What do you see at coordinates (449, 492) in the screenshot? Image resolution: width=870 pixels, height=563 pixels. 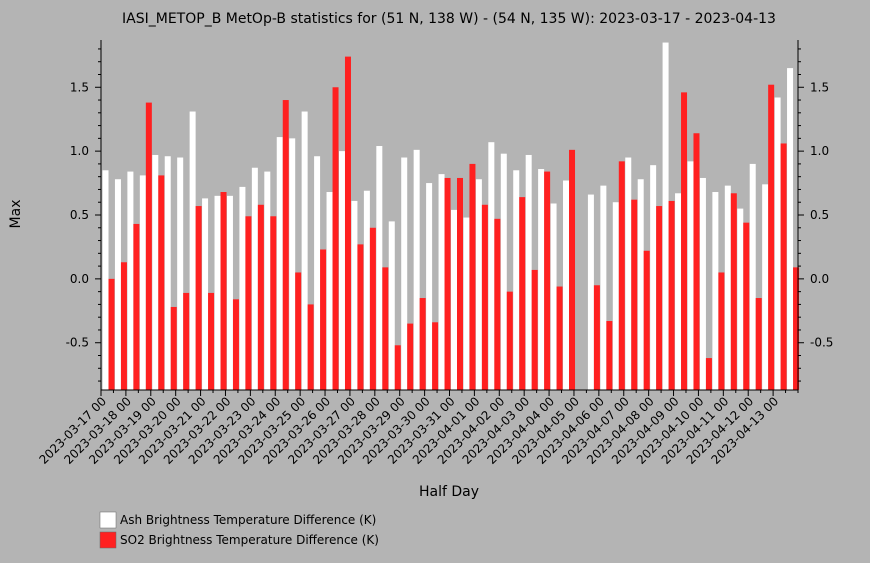 I see `x-axis-label: Half Day` at bounding box center [449, 492].